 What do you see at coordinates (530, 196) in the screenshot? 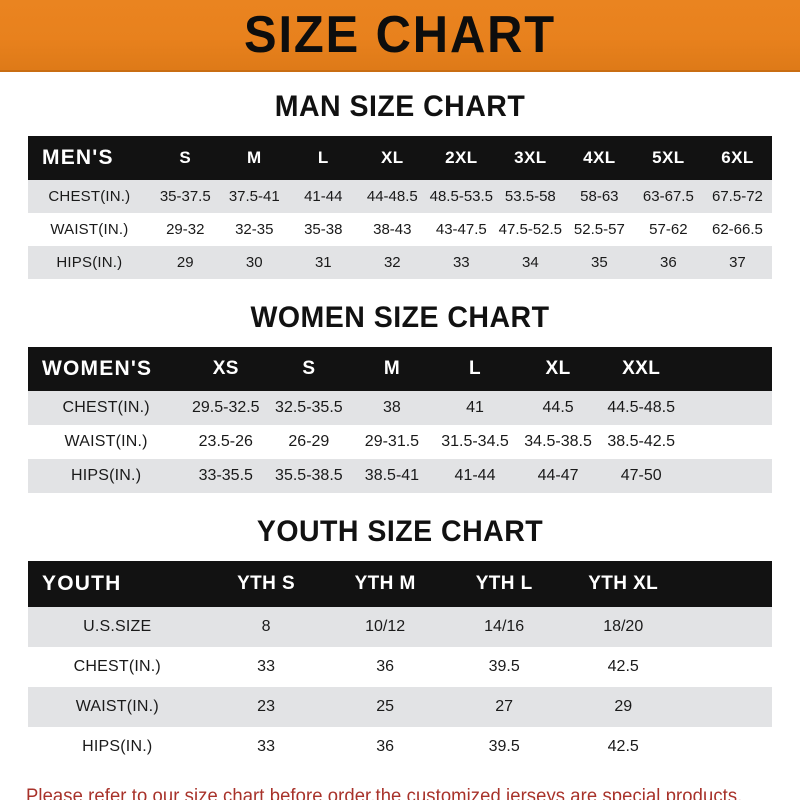
I see `table-cell: 53.5-58` at bounding box center [530, 196].